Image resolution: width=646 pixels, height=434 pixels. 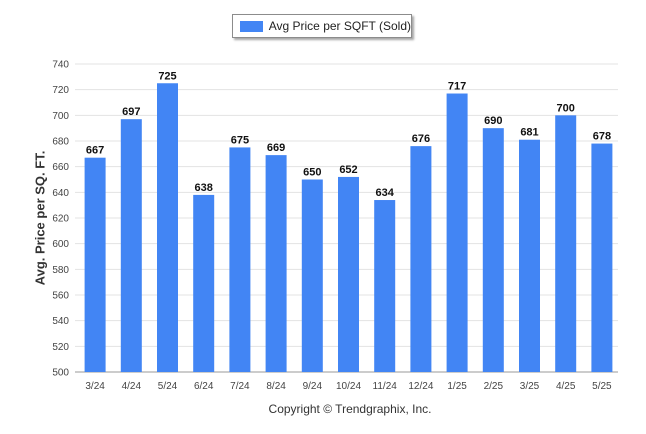 I want to click on data-label: 676, so click(x=421, y=139).